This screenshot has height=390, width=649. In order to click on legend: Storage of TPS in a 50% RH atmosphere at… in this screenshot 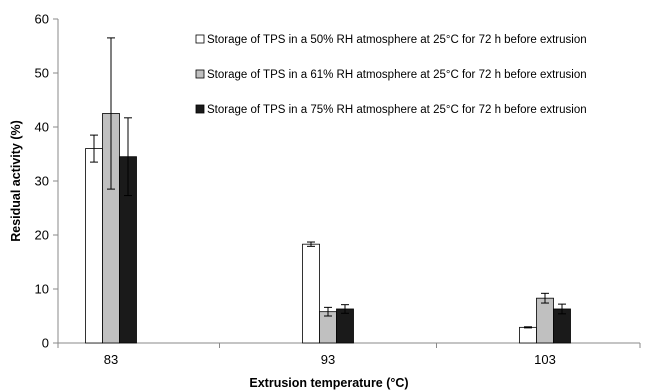, I will do `click(391, 75)`.